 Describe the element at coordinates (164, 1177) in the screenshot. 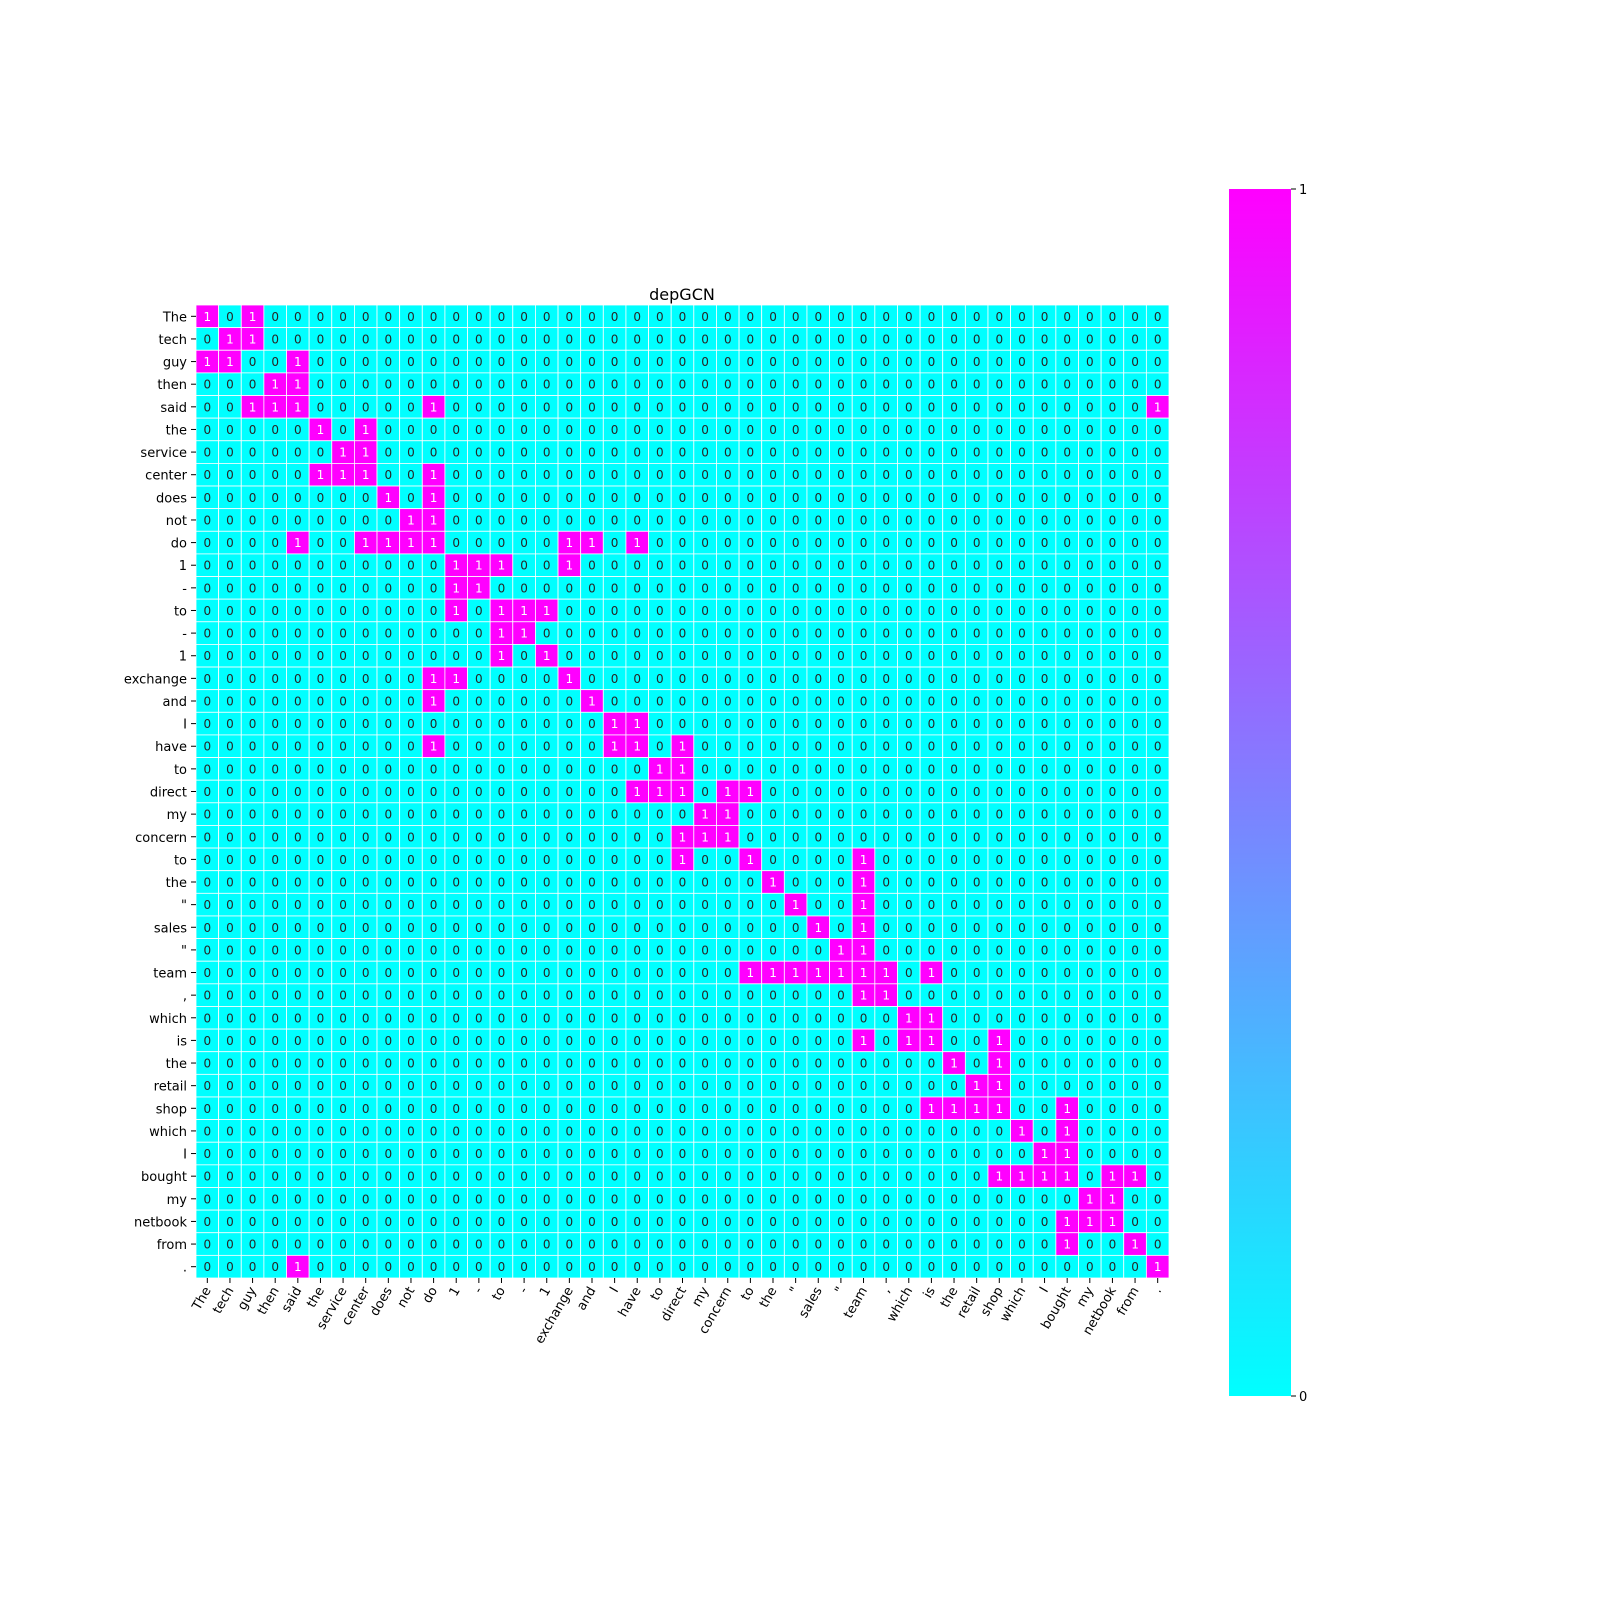

I see `y-tick-label: bought` at that location.